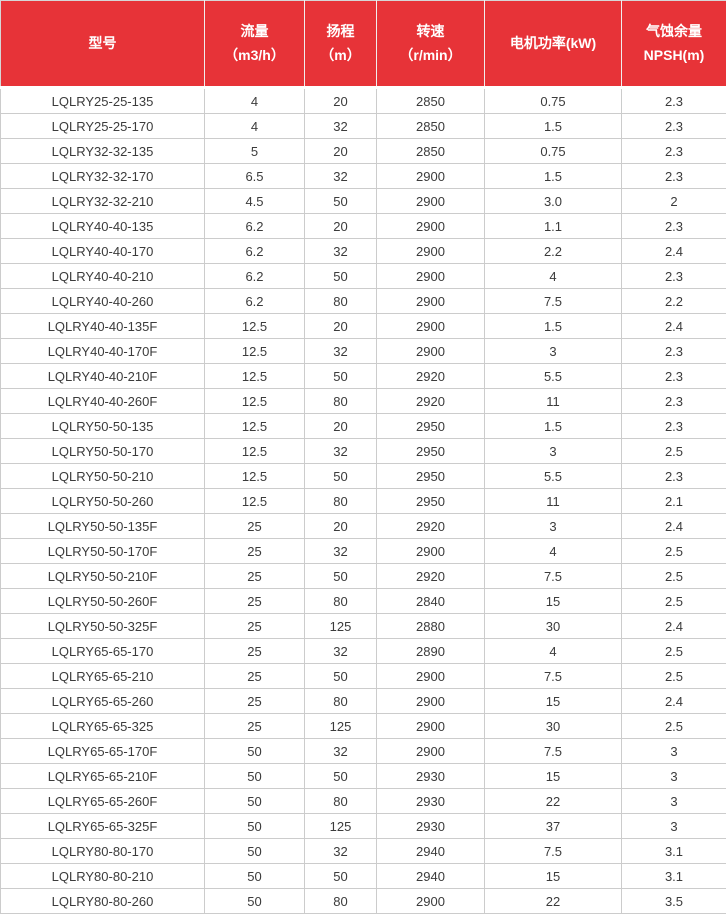 Image resolution: width=726 pixels, height=914 pixels. Describe the element at coordinates (103, 526) in the screenshot. I see `cell-model: LQLRY50-50-135F` at that location.